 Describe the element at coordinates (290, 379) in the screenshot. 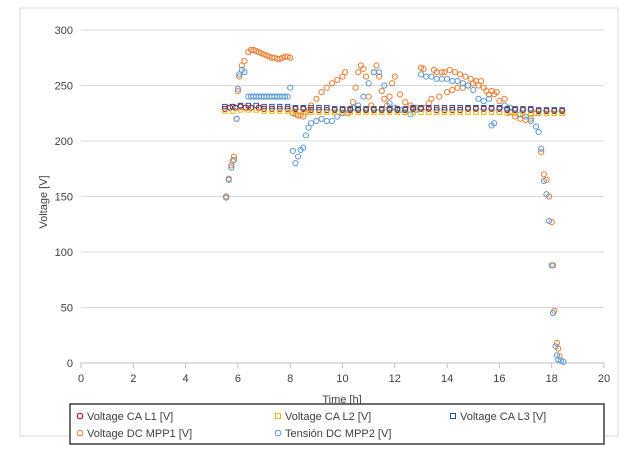

I see `x-tick-label: 8` at that location.